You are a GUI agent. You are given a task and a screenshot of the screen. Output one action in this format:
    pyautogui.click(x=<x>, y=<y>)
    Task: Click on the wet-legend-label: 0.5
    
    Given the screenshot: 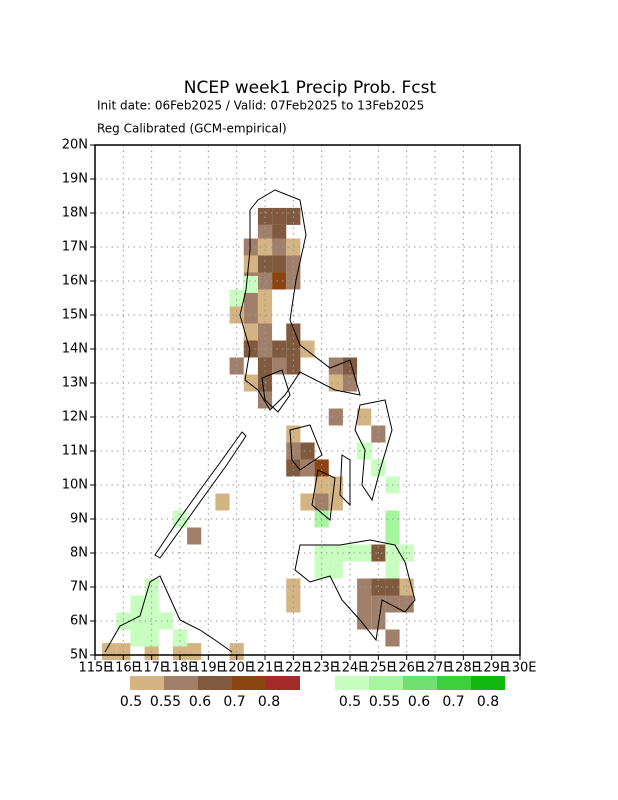 What is the action you would take?
    pyautogui.click(x=350, y=702)
    